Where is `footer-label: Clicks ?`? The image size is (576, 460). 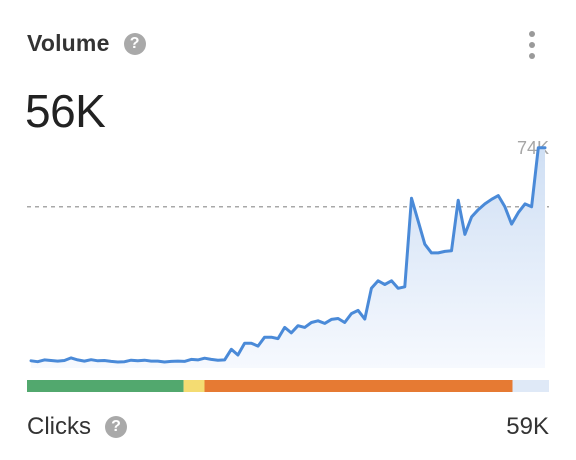 footer-label: Clicks ? is located at coordinates (77, 427).